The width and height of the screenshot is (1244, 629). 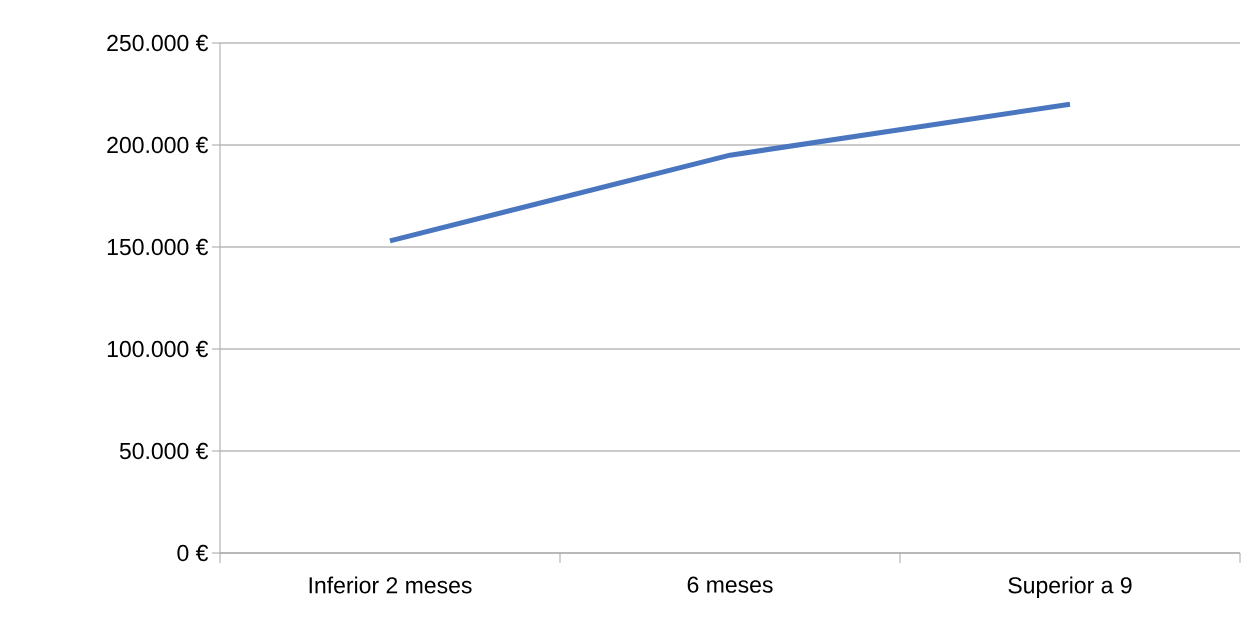 I want to click on y-tick-label: 50.000 €, so click(x=164, y=451).